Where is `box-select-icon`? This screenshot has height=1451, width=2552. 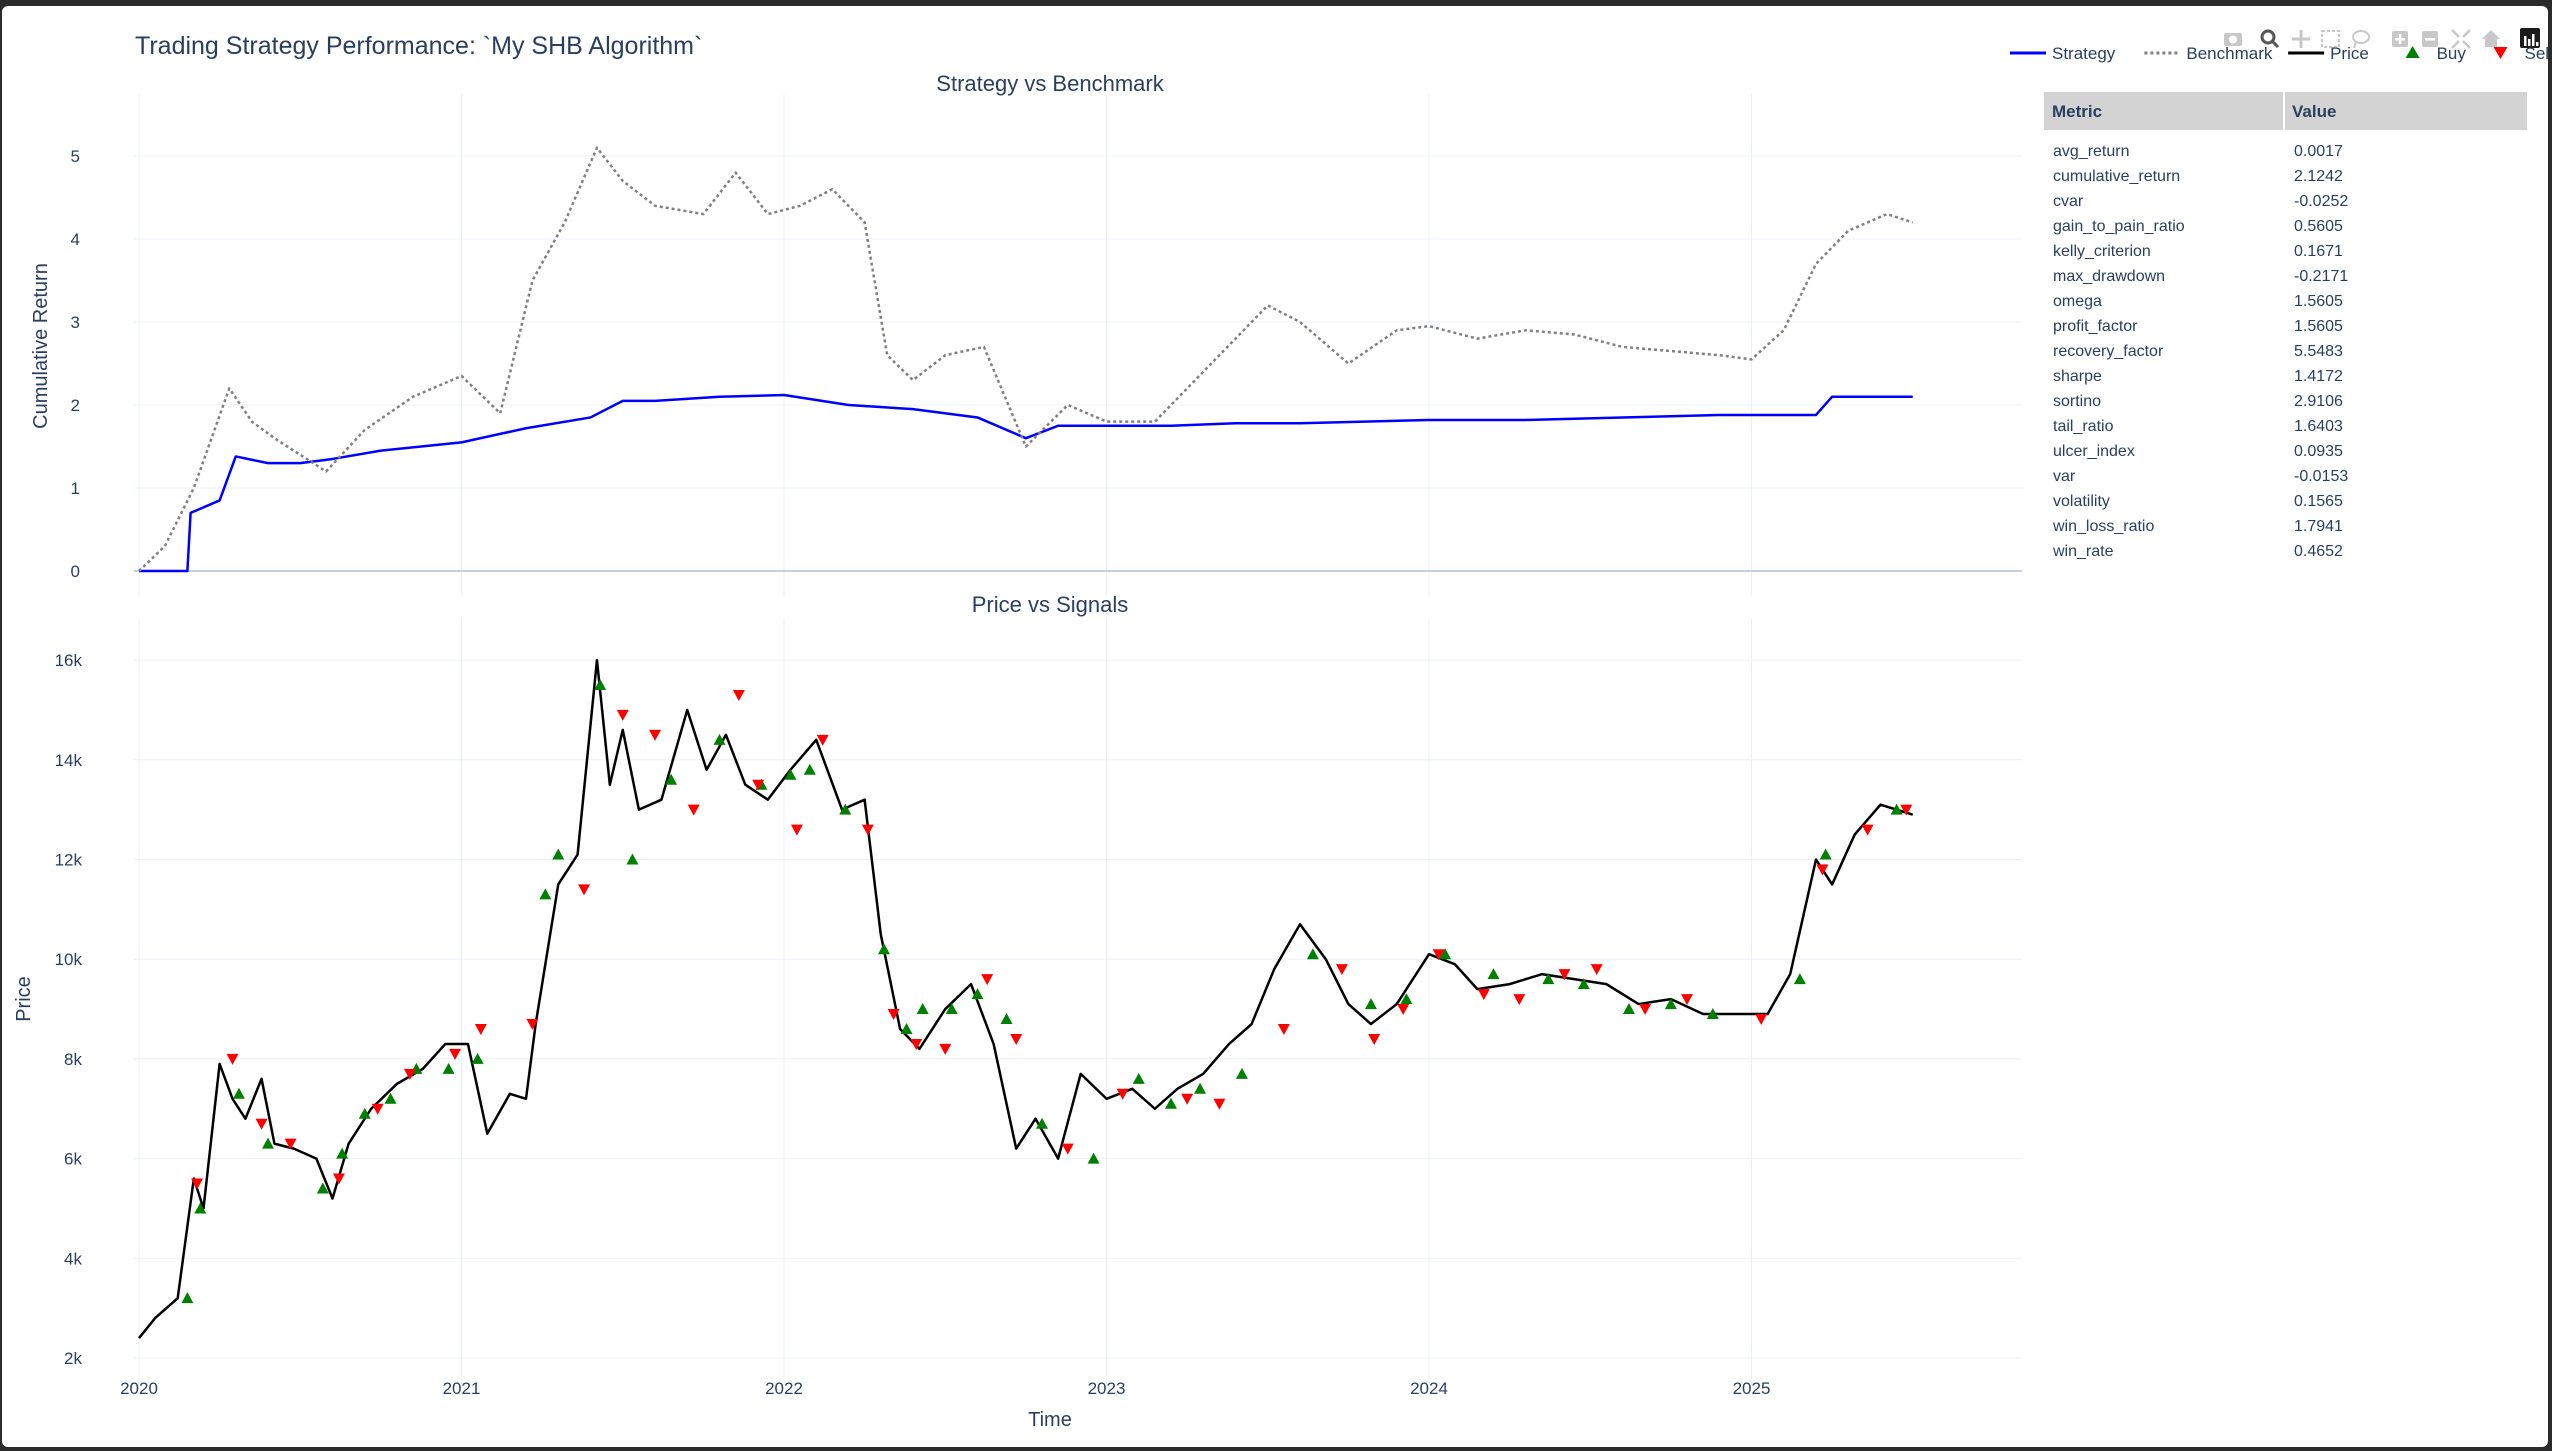 box-select-icon is located at coordinates (2330, 39).